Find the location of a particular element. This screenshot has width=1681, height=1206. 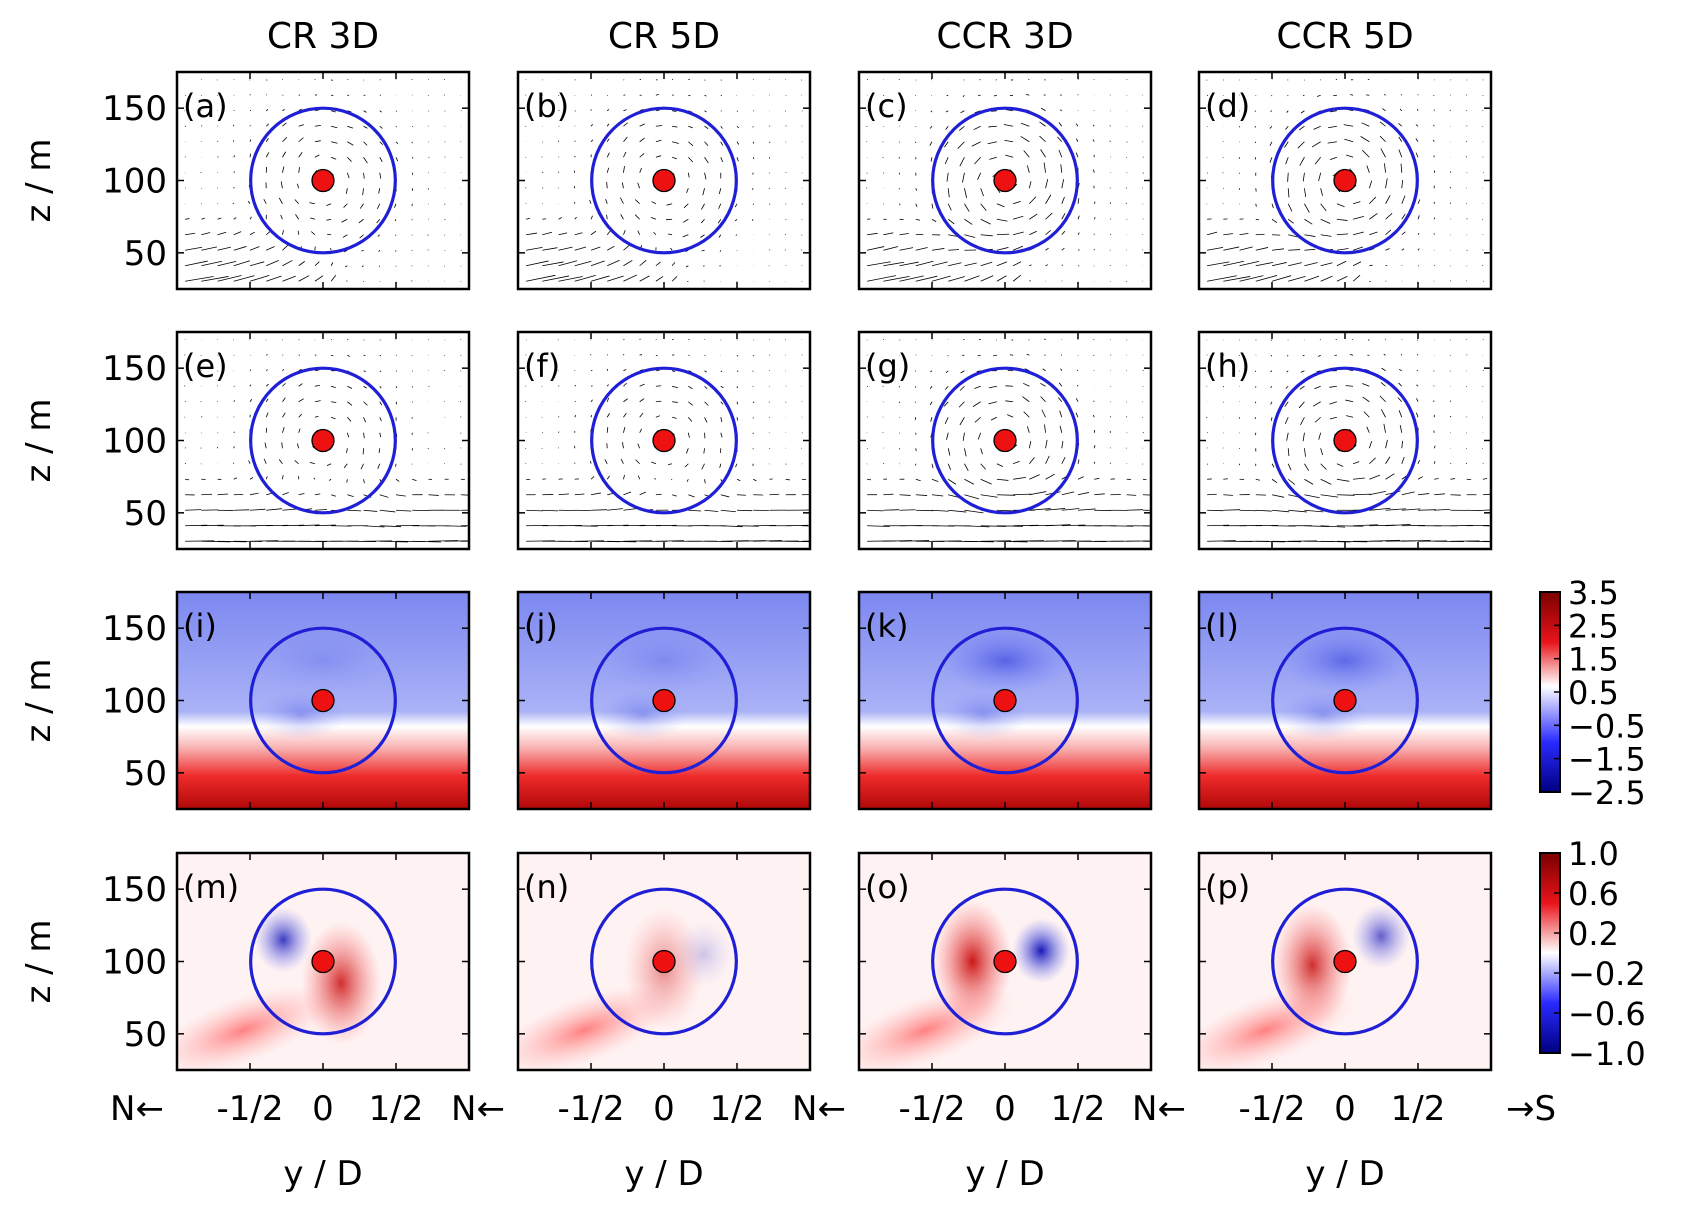

y-tick-label: 150 is located at coordinates (134, 890).